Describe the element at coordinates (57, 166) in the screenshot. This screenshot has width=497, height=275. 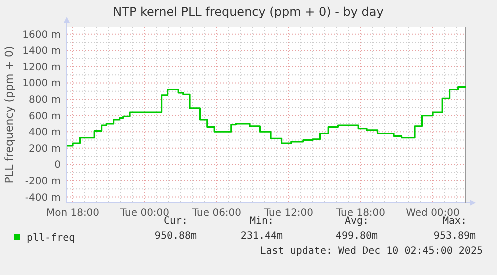
I see `y-tick-label: 0` at that location.